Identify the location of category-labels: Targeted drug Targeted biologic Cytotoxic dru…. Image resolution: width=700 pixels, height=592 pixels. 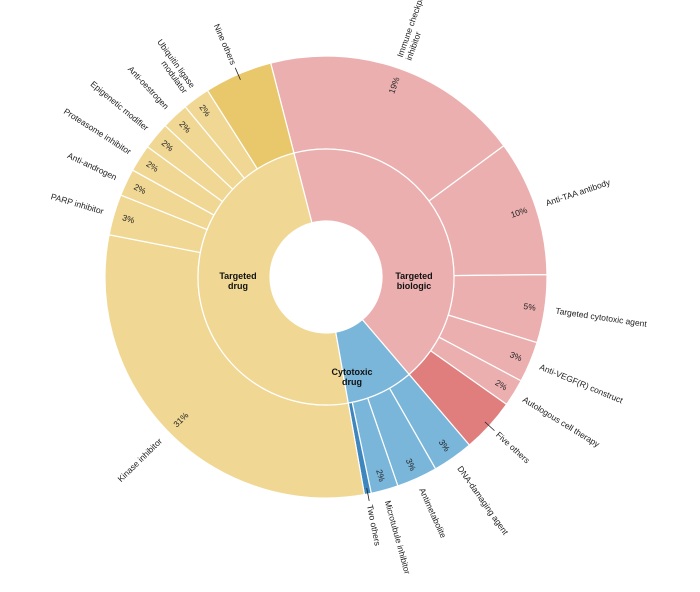
(325, 329).